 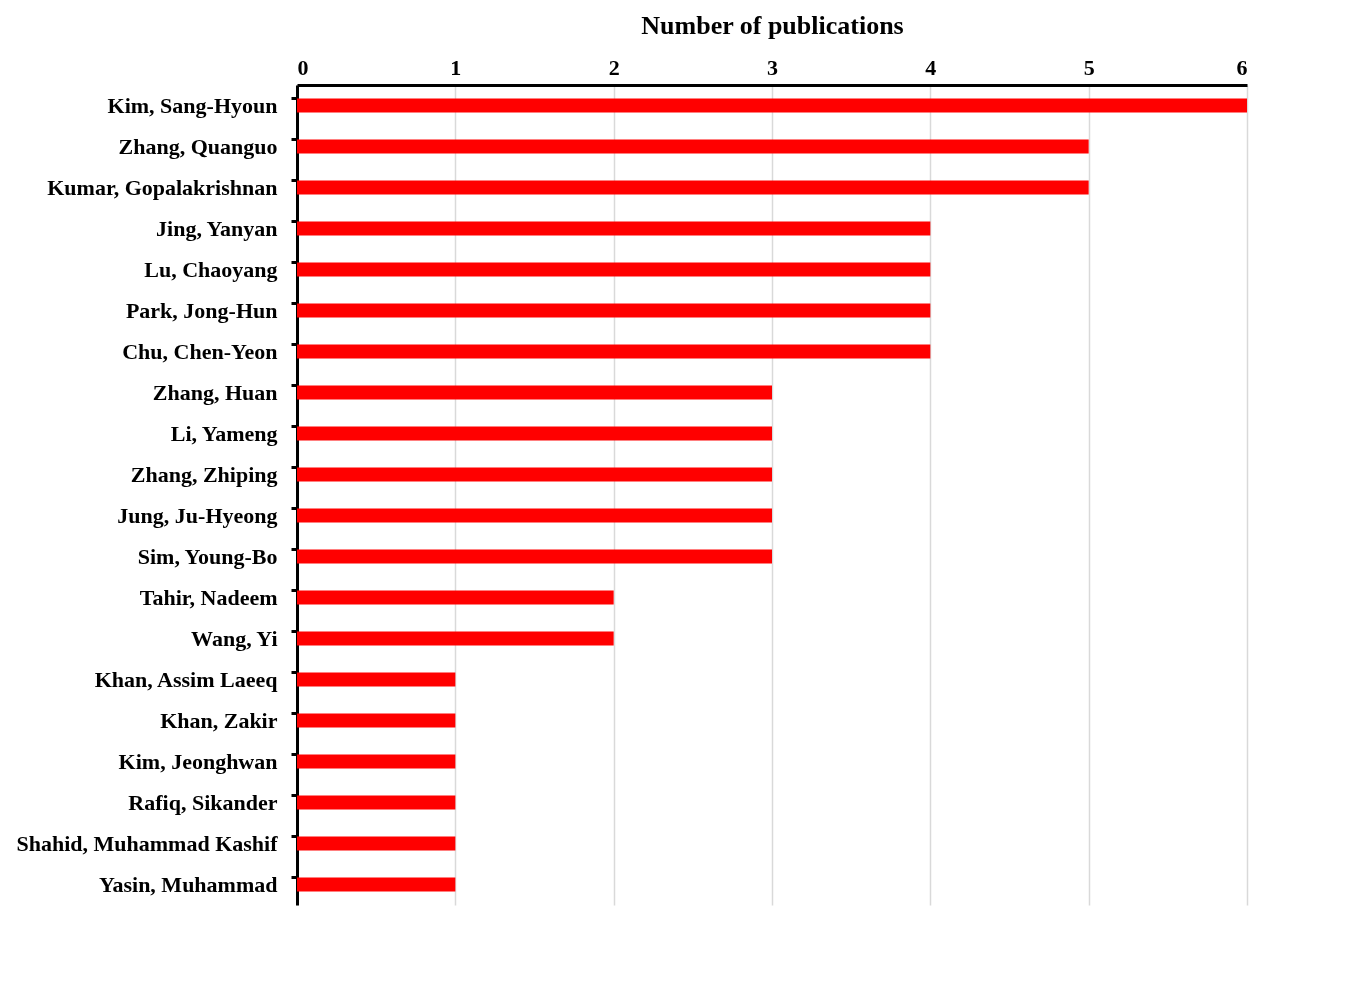 I want to click on x-tick-label: 5, so click(x=1089, y=67).